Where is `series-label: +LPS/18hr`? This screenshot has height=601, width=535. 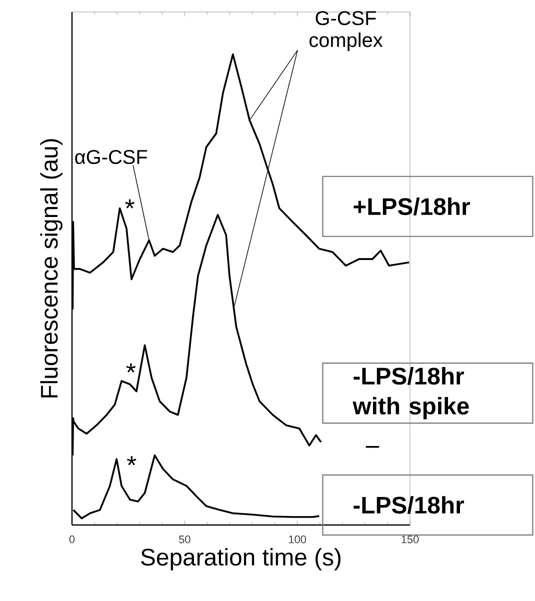
series-label: +LPS/18hr is located at coordinates (412, 207).